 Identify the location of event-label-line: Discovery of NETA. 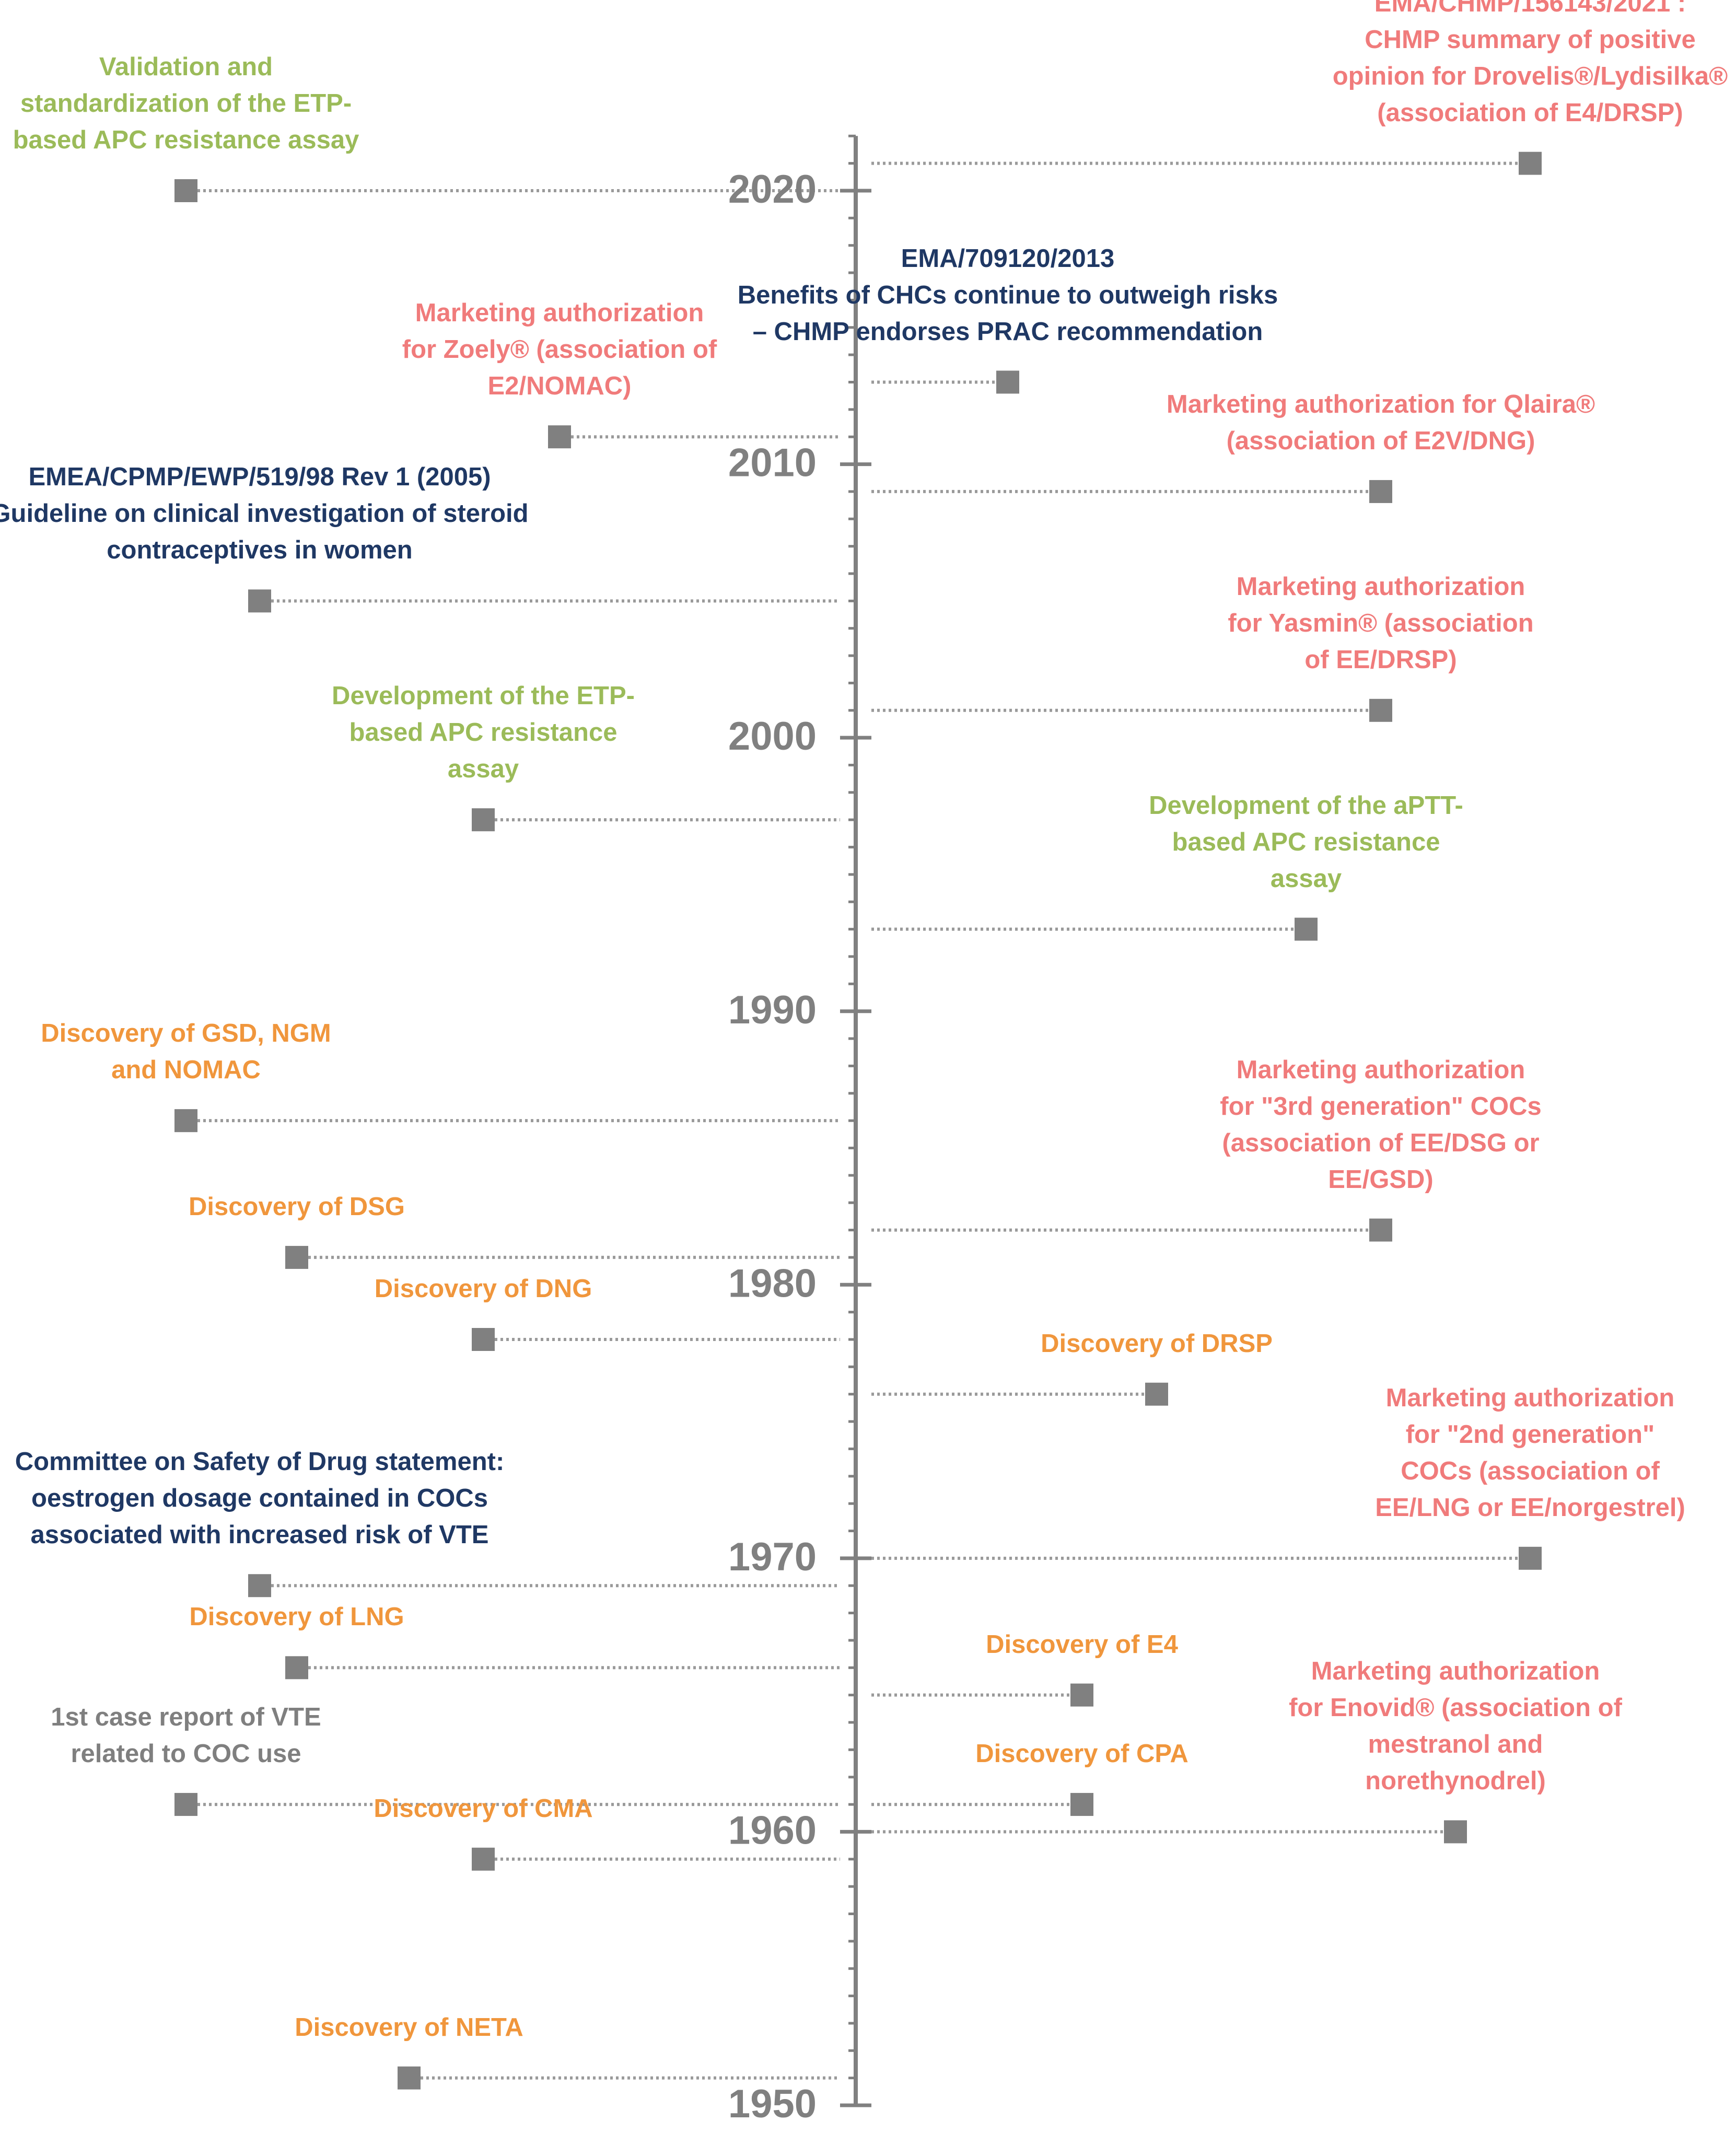
(409, 2028).